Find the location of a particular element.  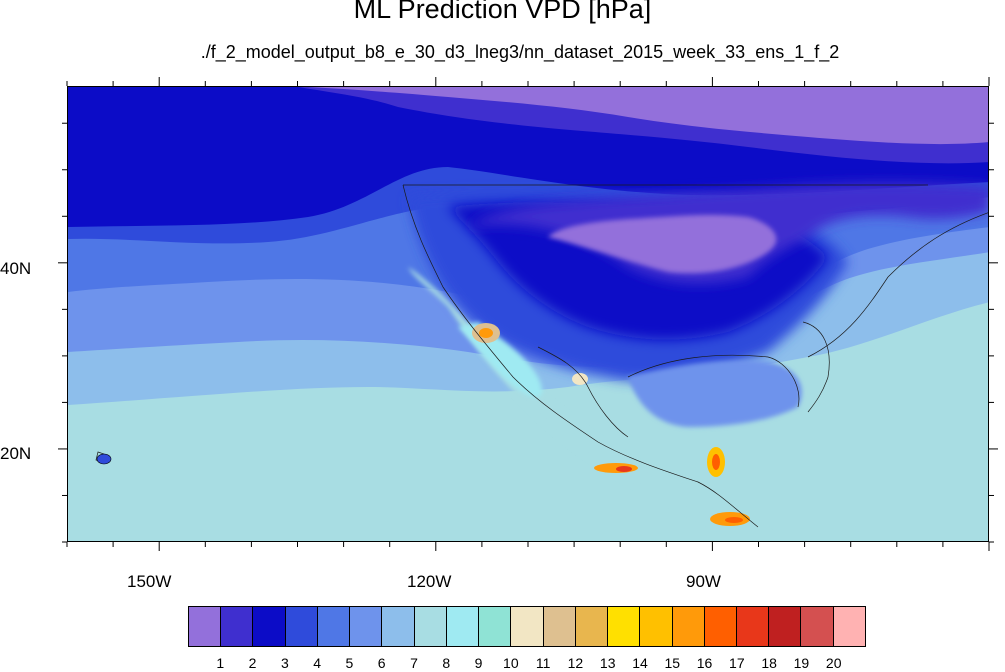

colorbar-label: 17 is located at coordinates (737, 663).